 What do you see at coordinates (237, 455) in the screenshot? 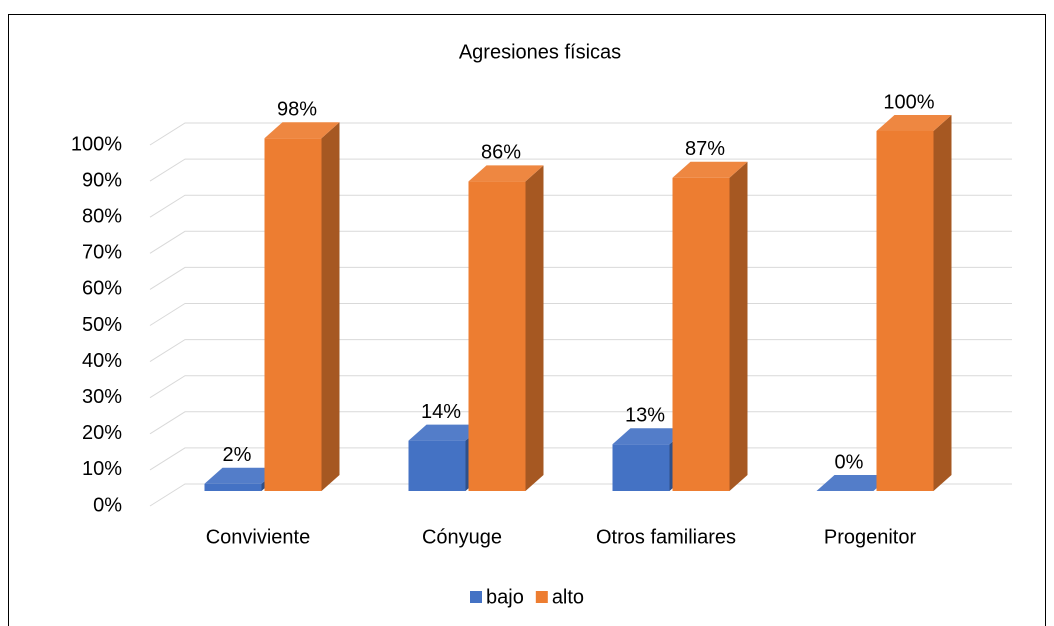
I see `data-label: 2%` at bounding box center [237, 455].